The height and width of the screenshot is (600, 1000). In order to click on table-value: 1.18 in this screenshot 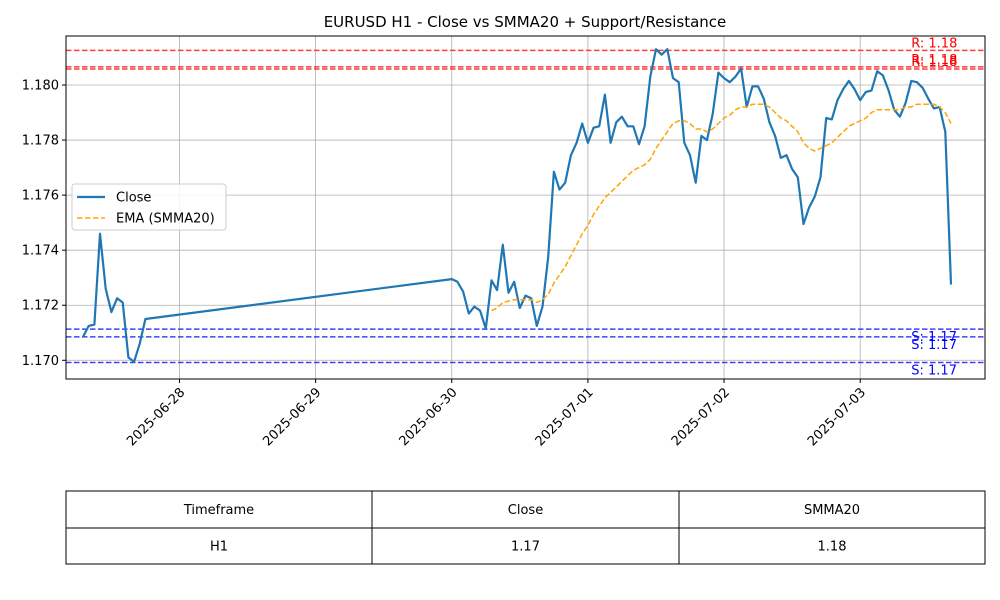, I will do `click(832, 547)`.